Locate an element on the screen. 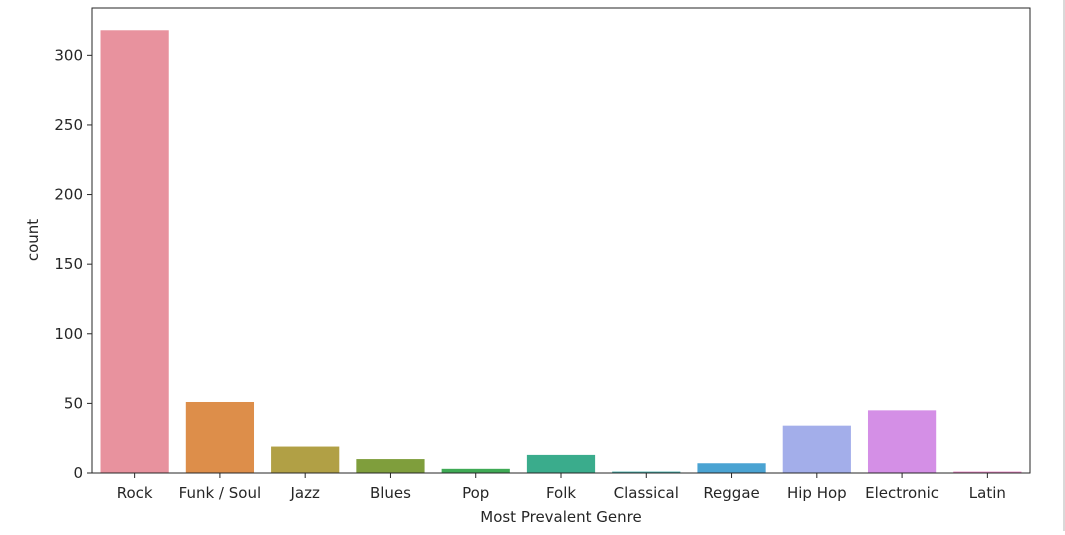 The width and height of the screenshot is (1065, 535). bar-reggae is located at coordinates (731, 468).